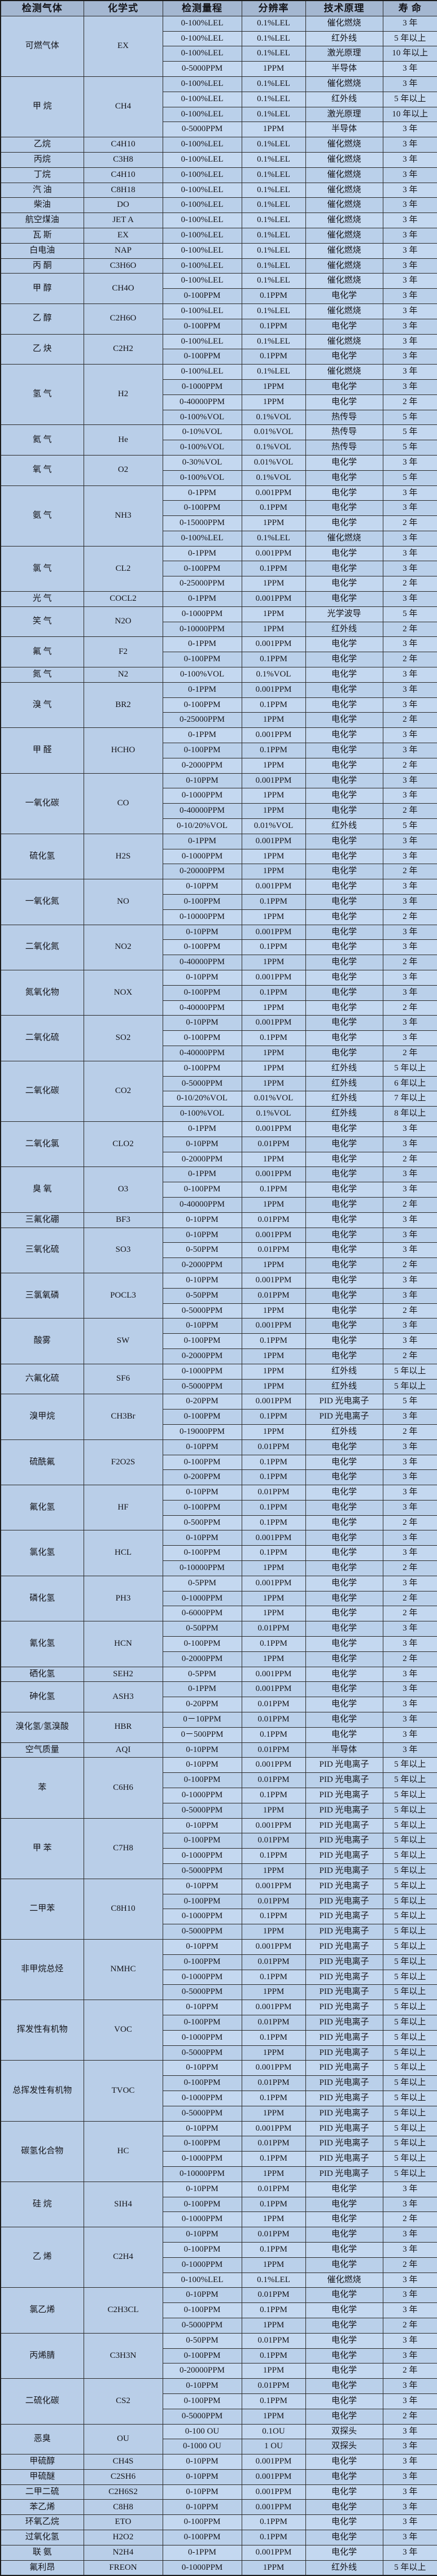 The width and height of the screenshot is (437, 2576). I want to click on principle-cell: 红外线, so click(344, 1083).